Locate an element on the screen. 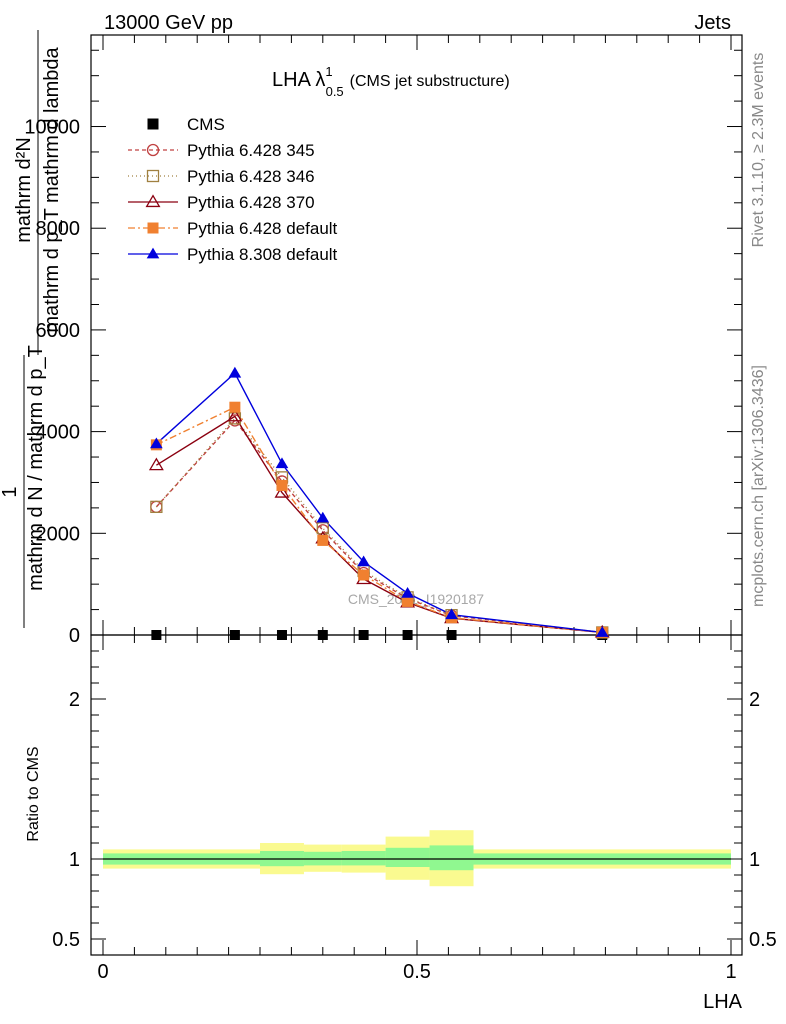 The height and width of the screenshot is (1024, 786). series-lines is located at coordinates (379, 503).